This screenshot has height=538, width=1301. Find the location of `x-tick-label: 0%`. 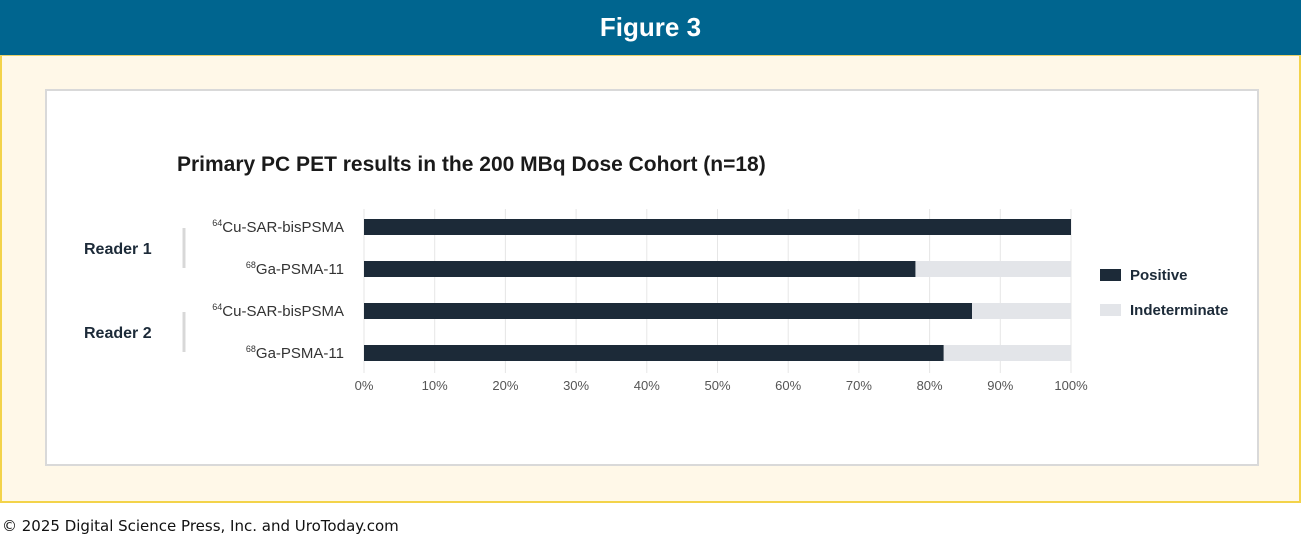

x-tick-label: 0% is located at coordinates (364, 385).